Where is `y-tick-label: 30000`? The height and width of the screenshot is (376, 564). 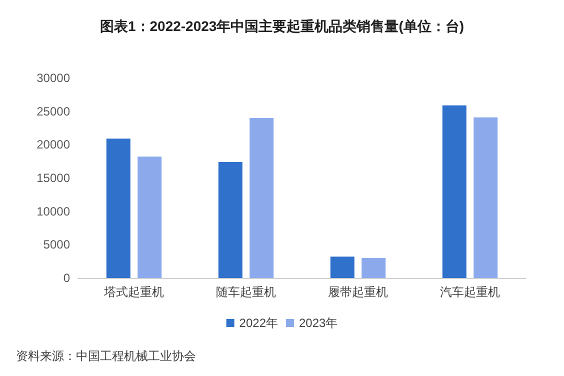 y-tick-label: 30000 is located at coordinates (53, 78).